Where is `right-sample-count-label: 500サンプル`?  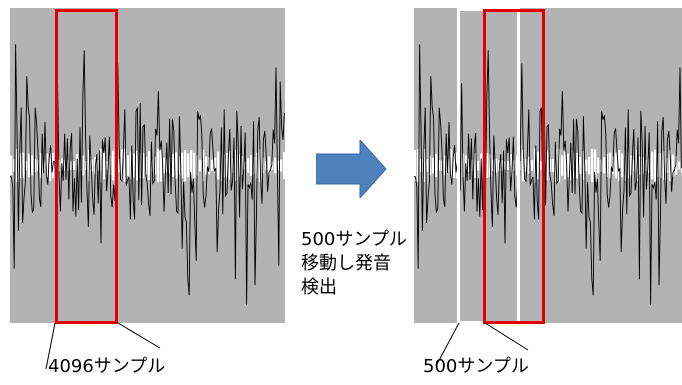 right-sample-count-label: 500サンプル is located at coordinates (476, 366).